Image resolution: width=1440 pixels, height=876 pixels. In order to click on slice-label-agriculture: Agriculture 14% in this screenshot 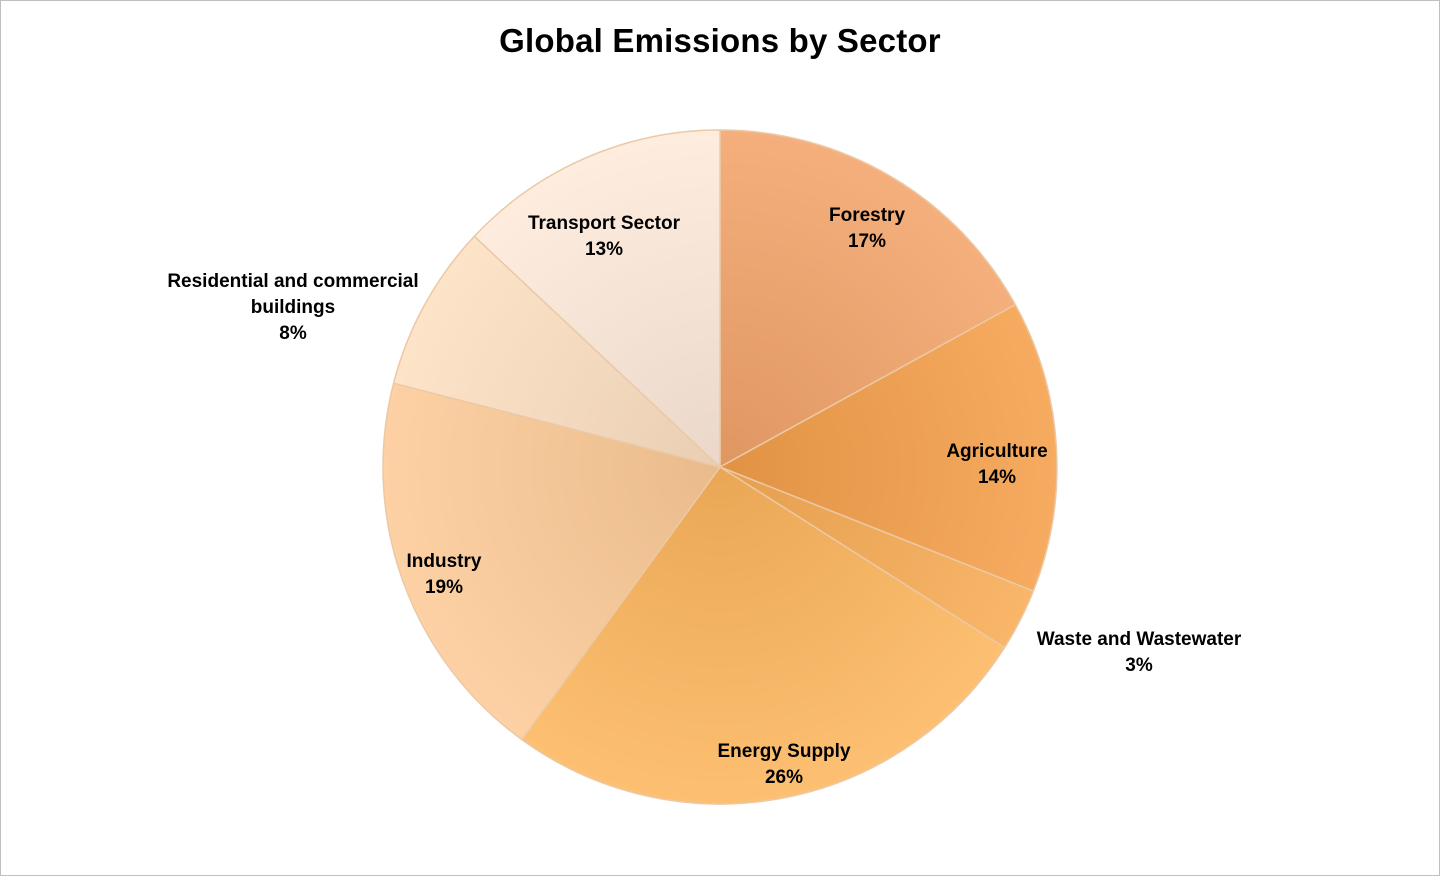, I will do `click(996, 464)`.